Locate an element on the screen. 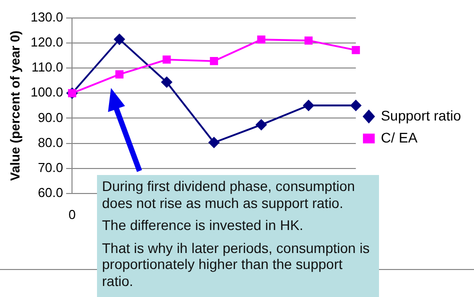  y-tick-label: 100.0 is located at coordinates (47, 92).